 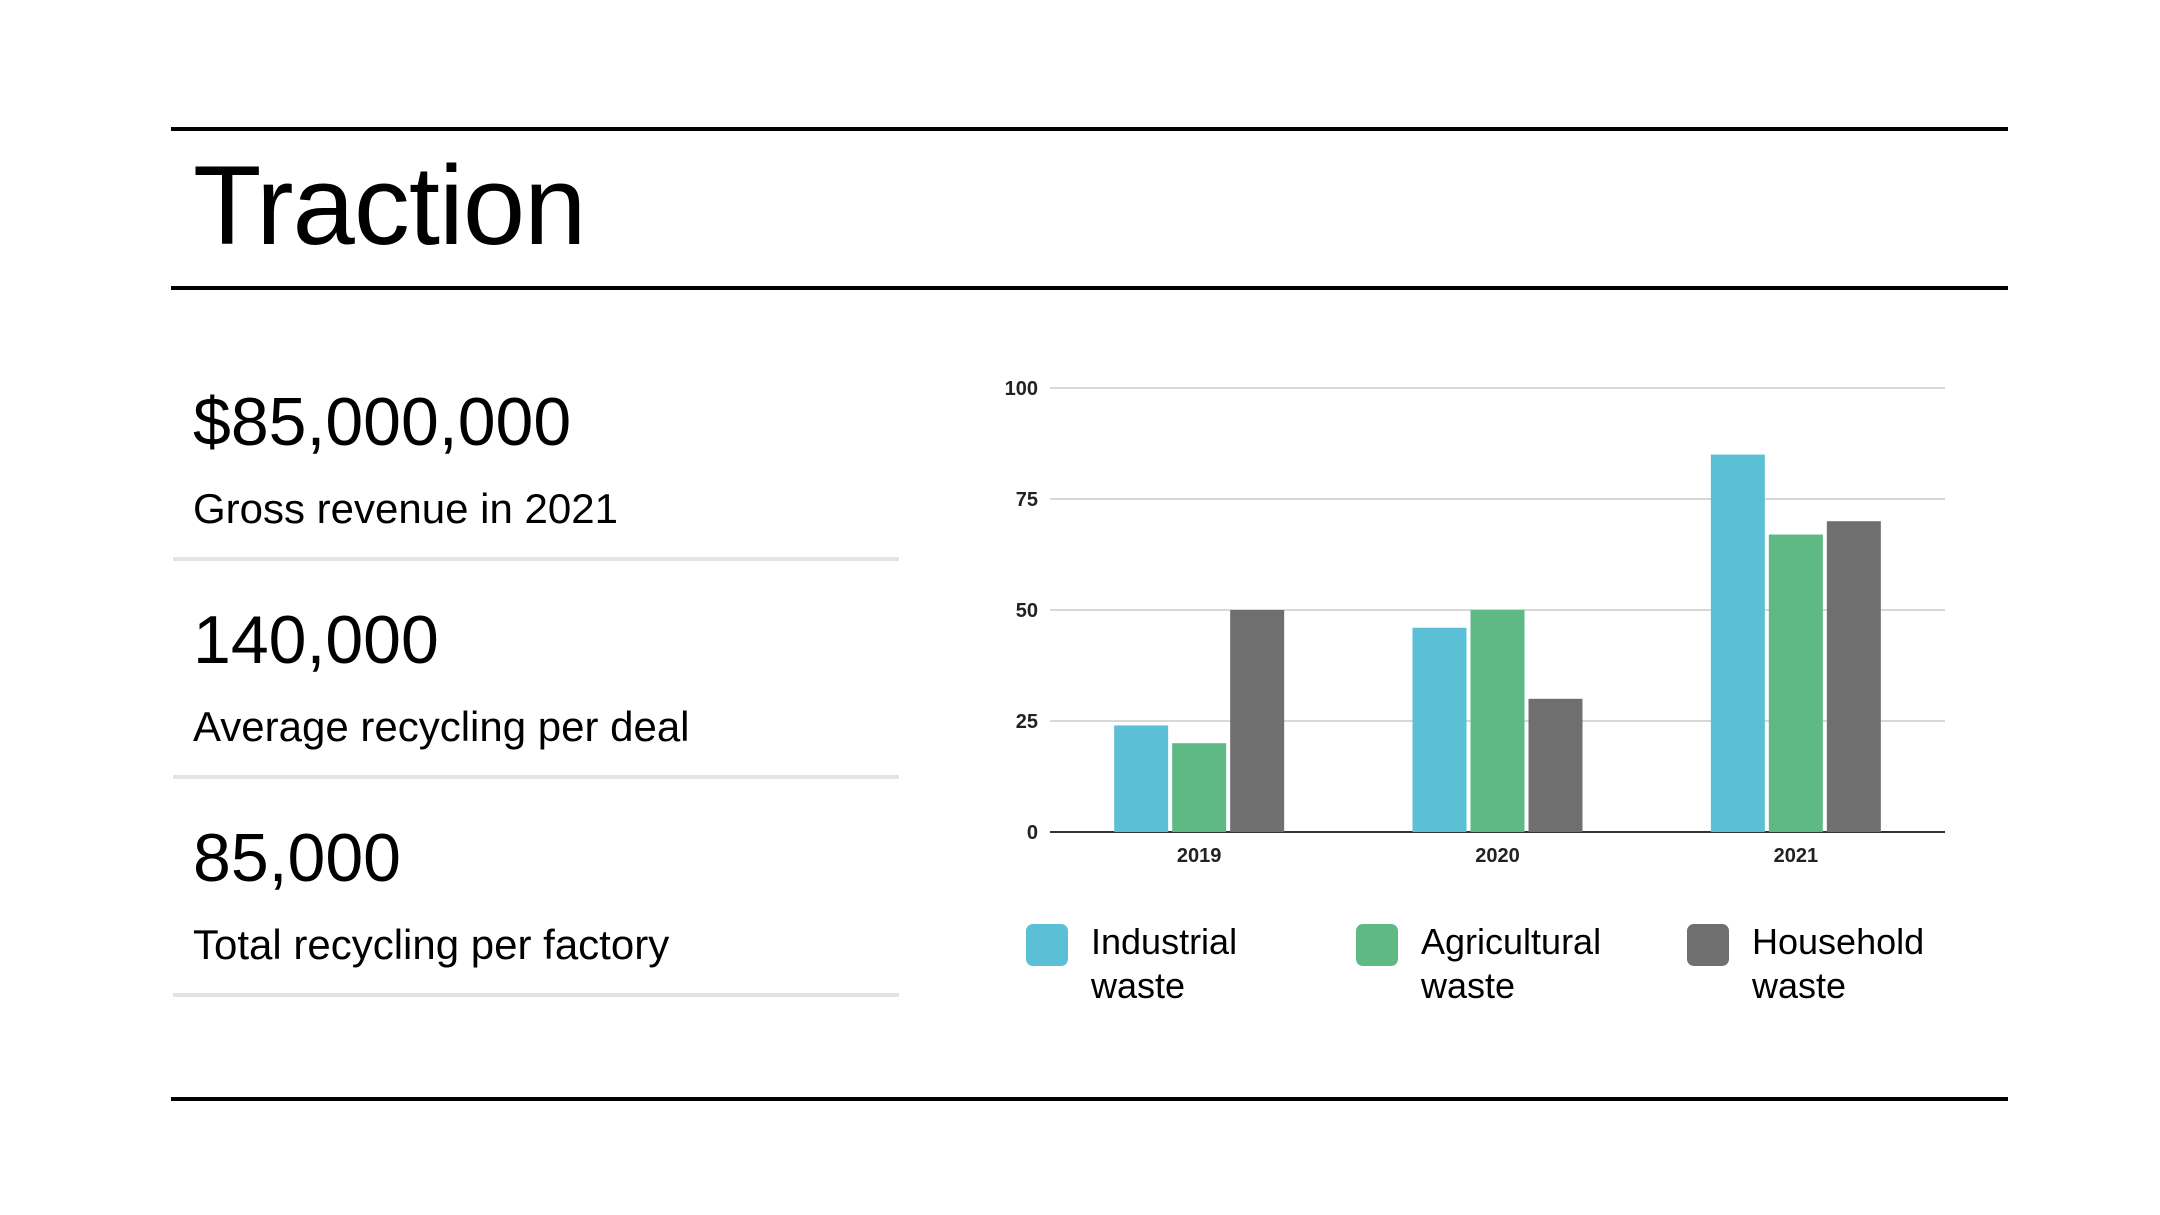 What do you see at coordinates (389, 205) in the screenshot?
I see `slide-title: Traction` at bounding box center [389, 205].